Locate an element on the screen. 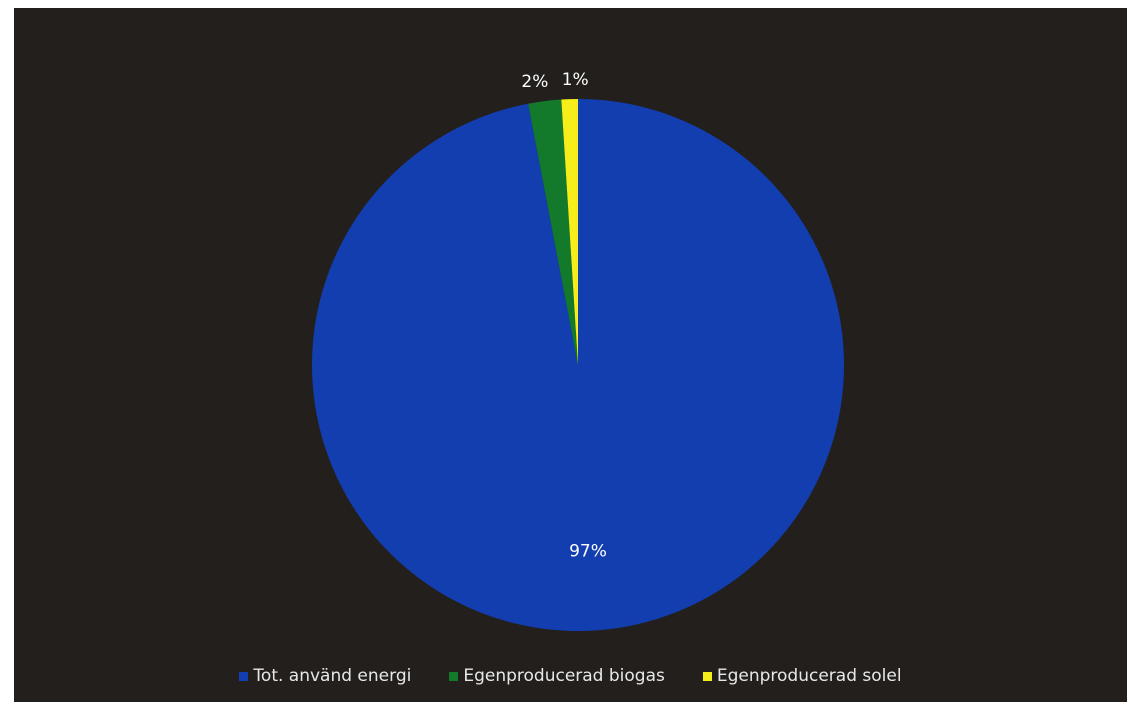 The height and width of the screenshot is (702, 1127). slice-label-2: 2% is located at coordinates (534, 82).